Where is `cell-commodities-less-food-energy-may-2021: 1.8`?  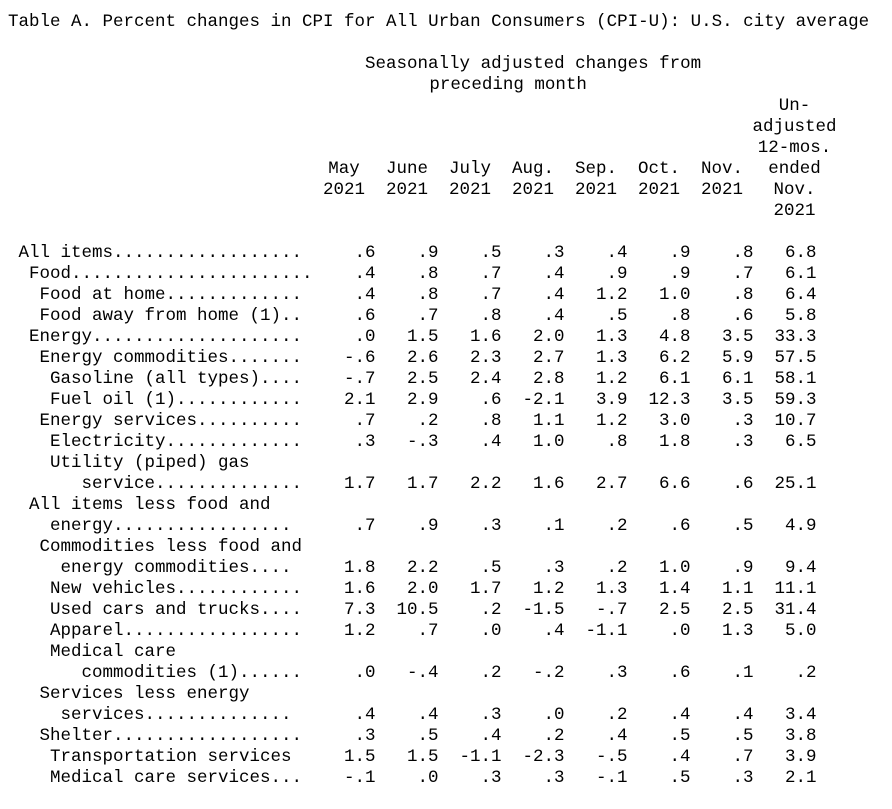 cell-commodities-less-food-energy-may-2021: 1.8 is located at coordinates (360, 568).